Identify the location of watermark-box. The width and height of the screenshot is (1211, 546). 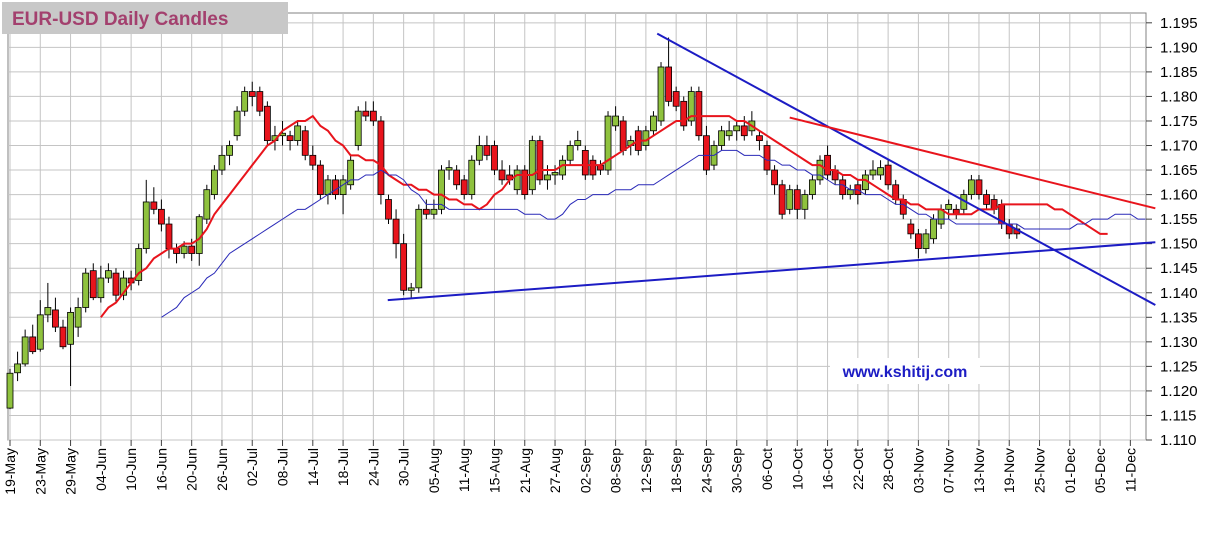
(905, 371).